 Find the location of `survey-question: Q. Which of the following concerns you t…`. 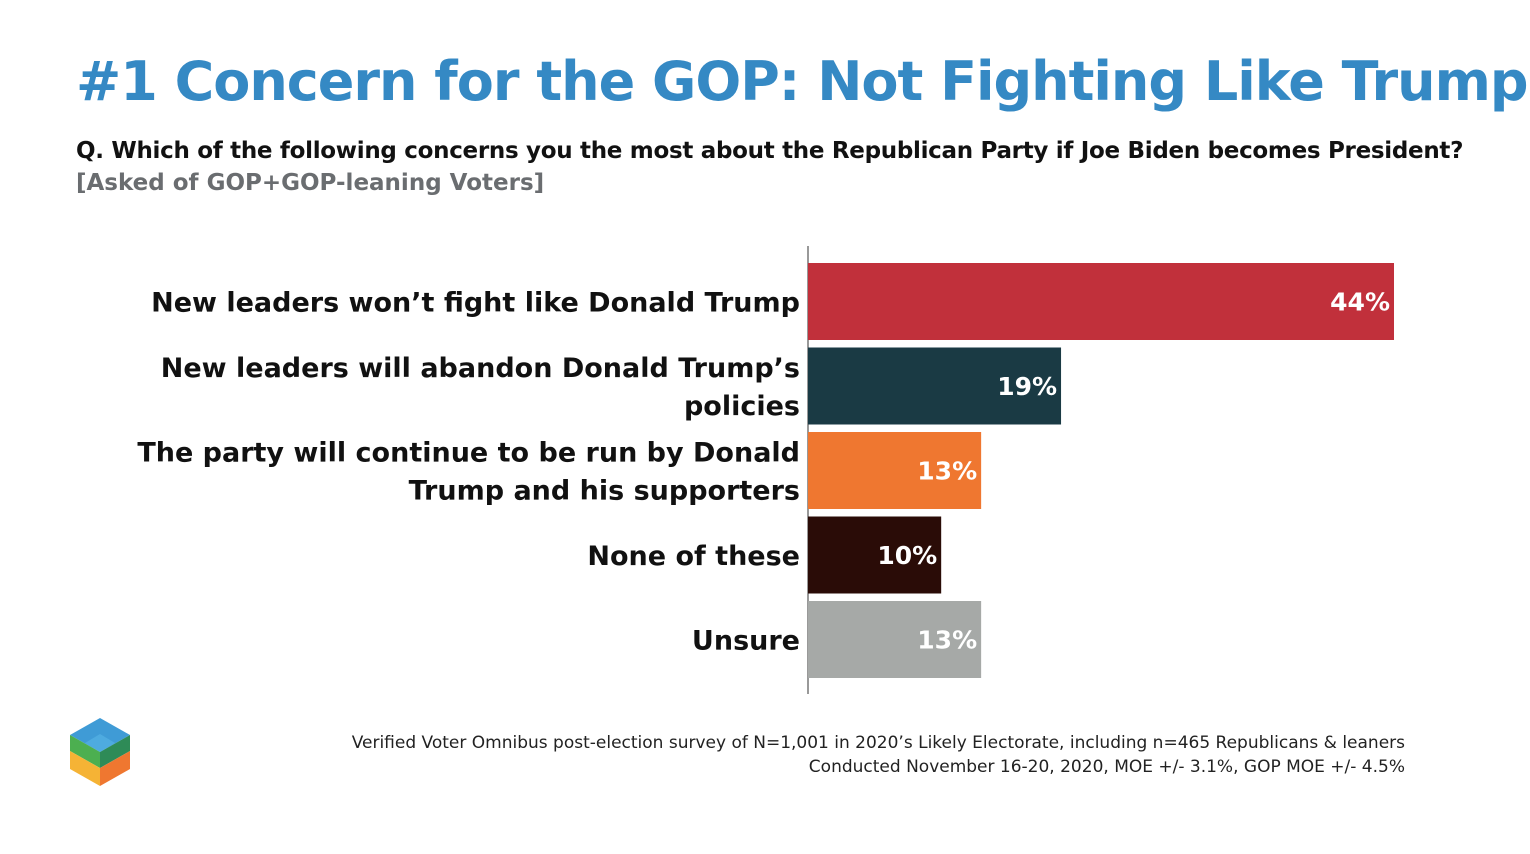

survey-question: Q. Which of the following concerns you t… is located at coordinates (770, 151).